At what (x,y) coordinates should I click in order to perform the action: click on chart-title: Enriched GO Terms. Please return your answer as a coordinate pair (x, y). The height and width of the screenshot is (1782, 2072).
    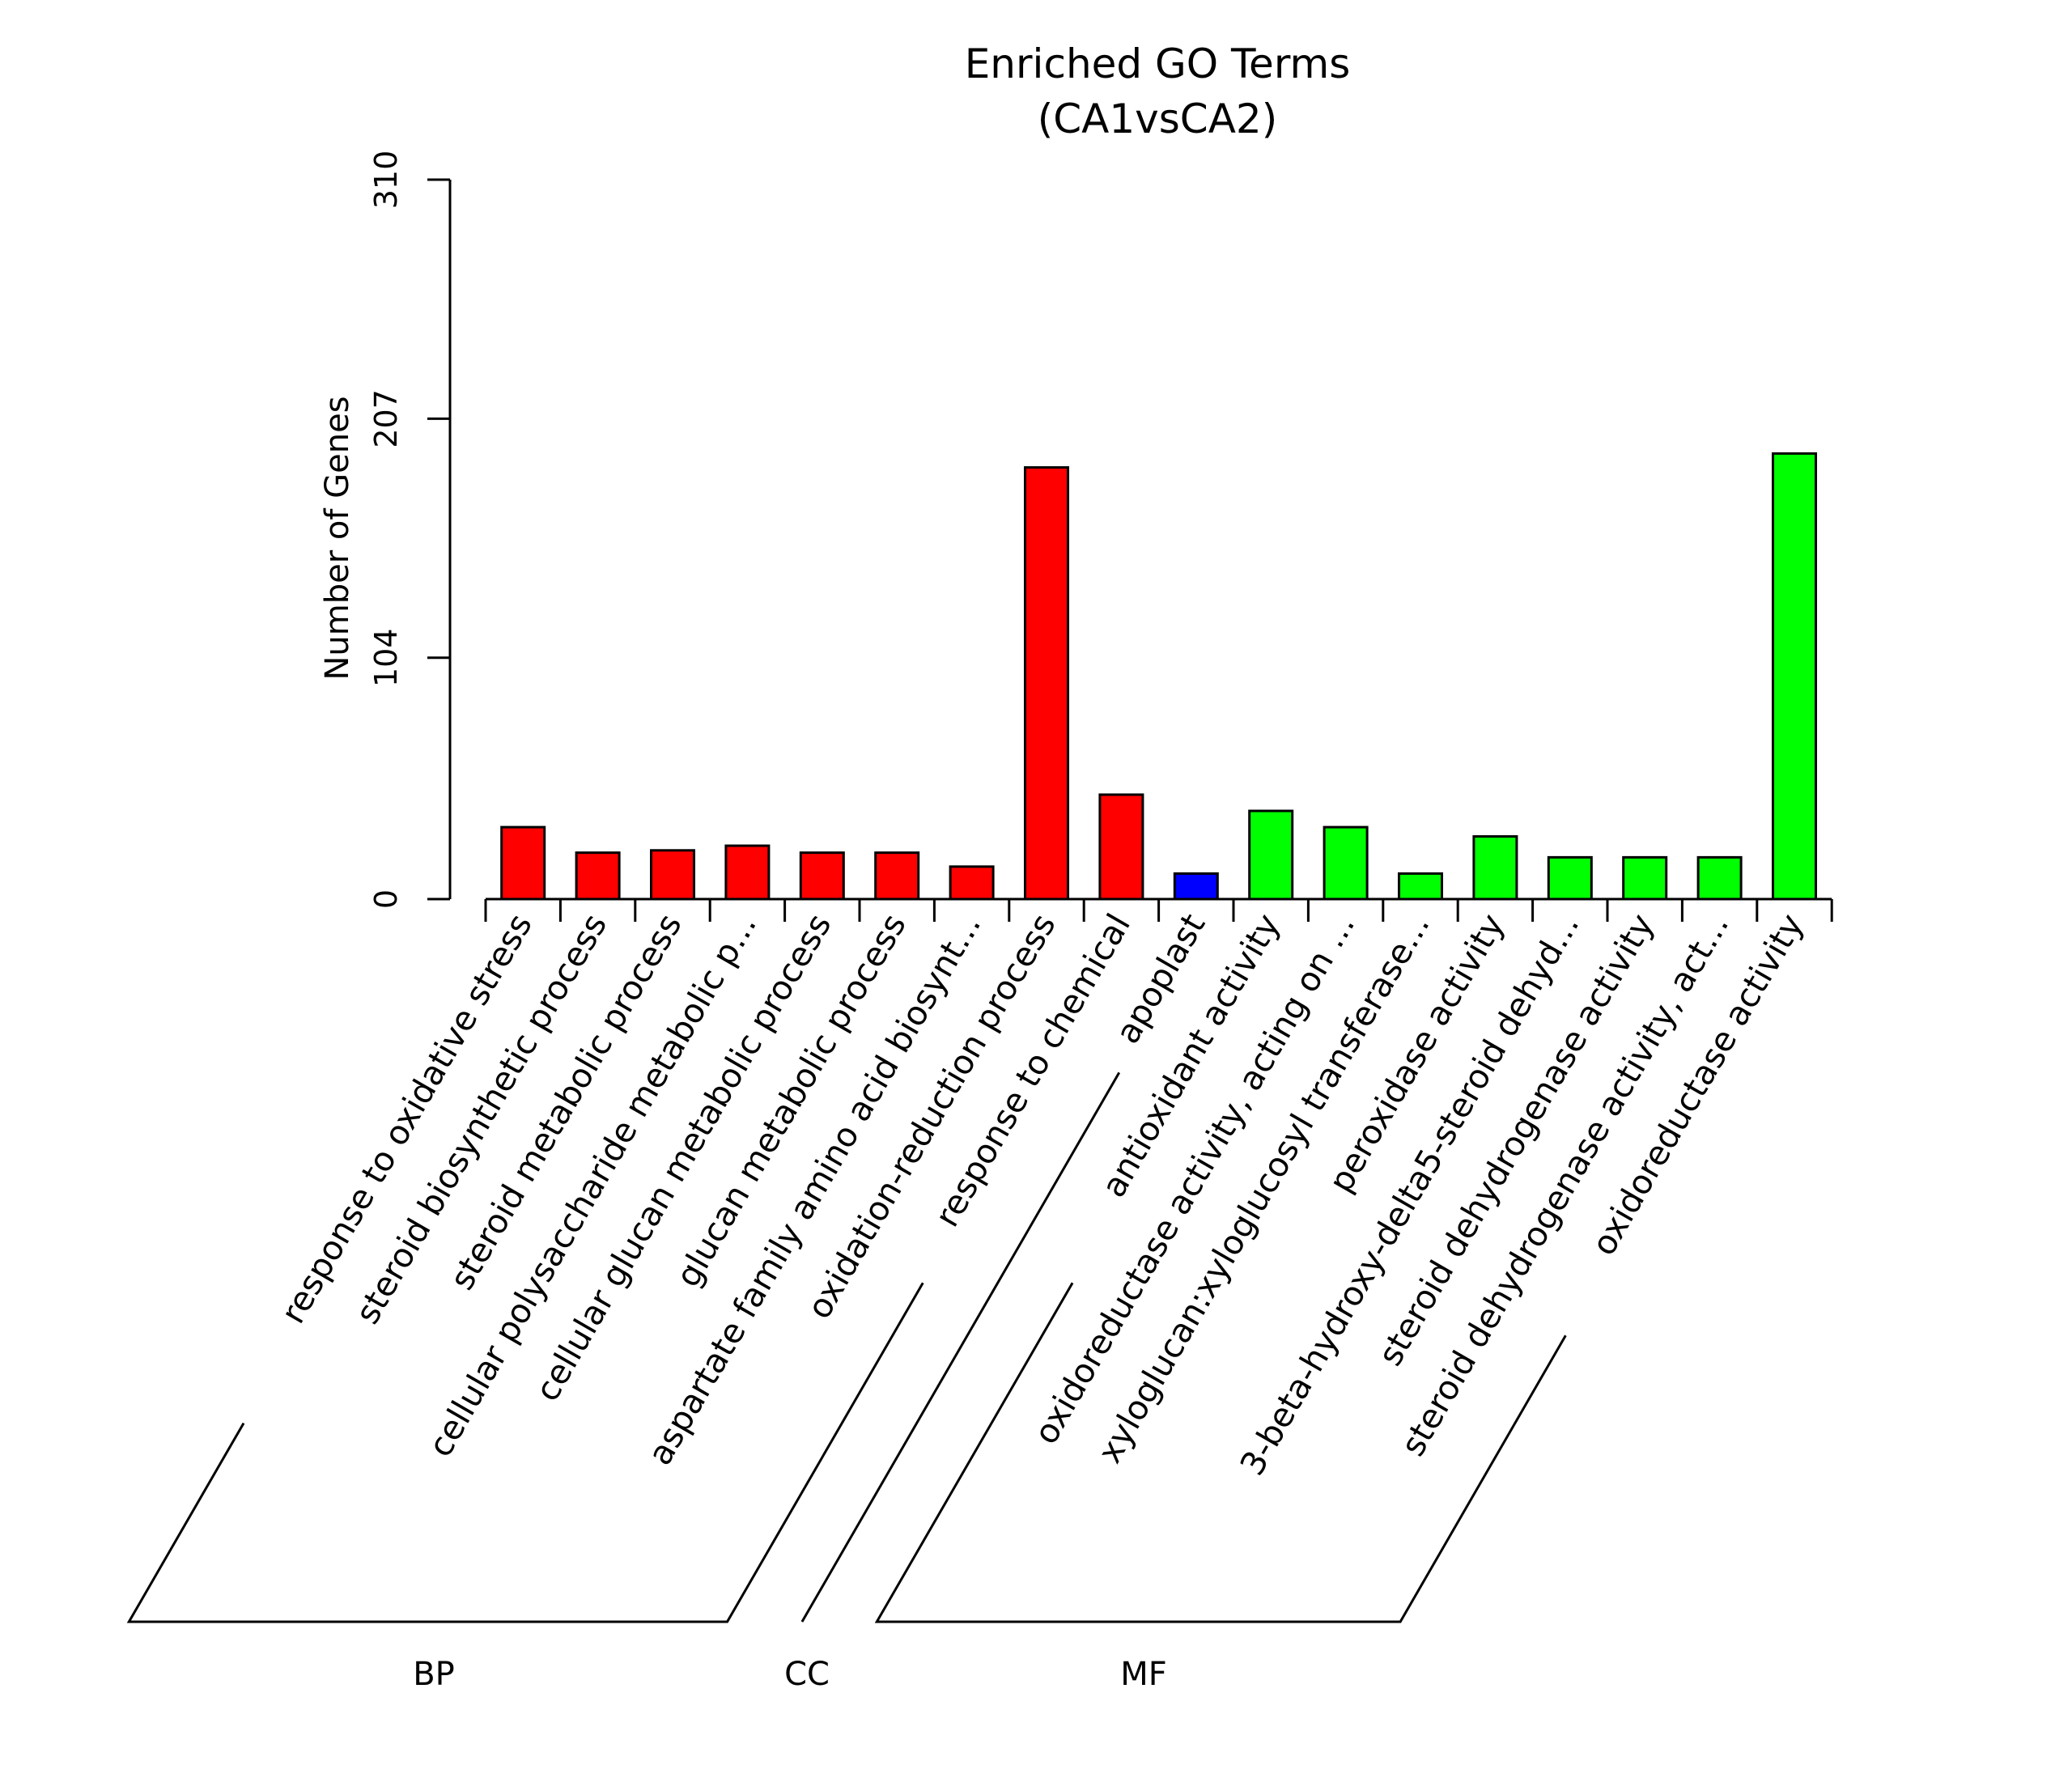
    Looking at the image, I should click on (1158, 63).